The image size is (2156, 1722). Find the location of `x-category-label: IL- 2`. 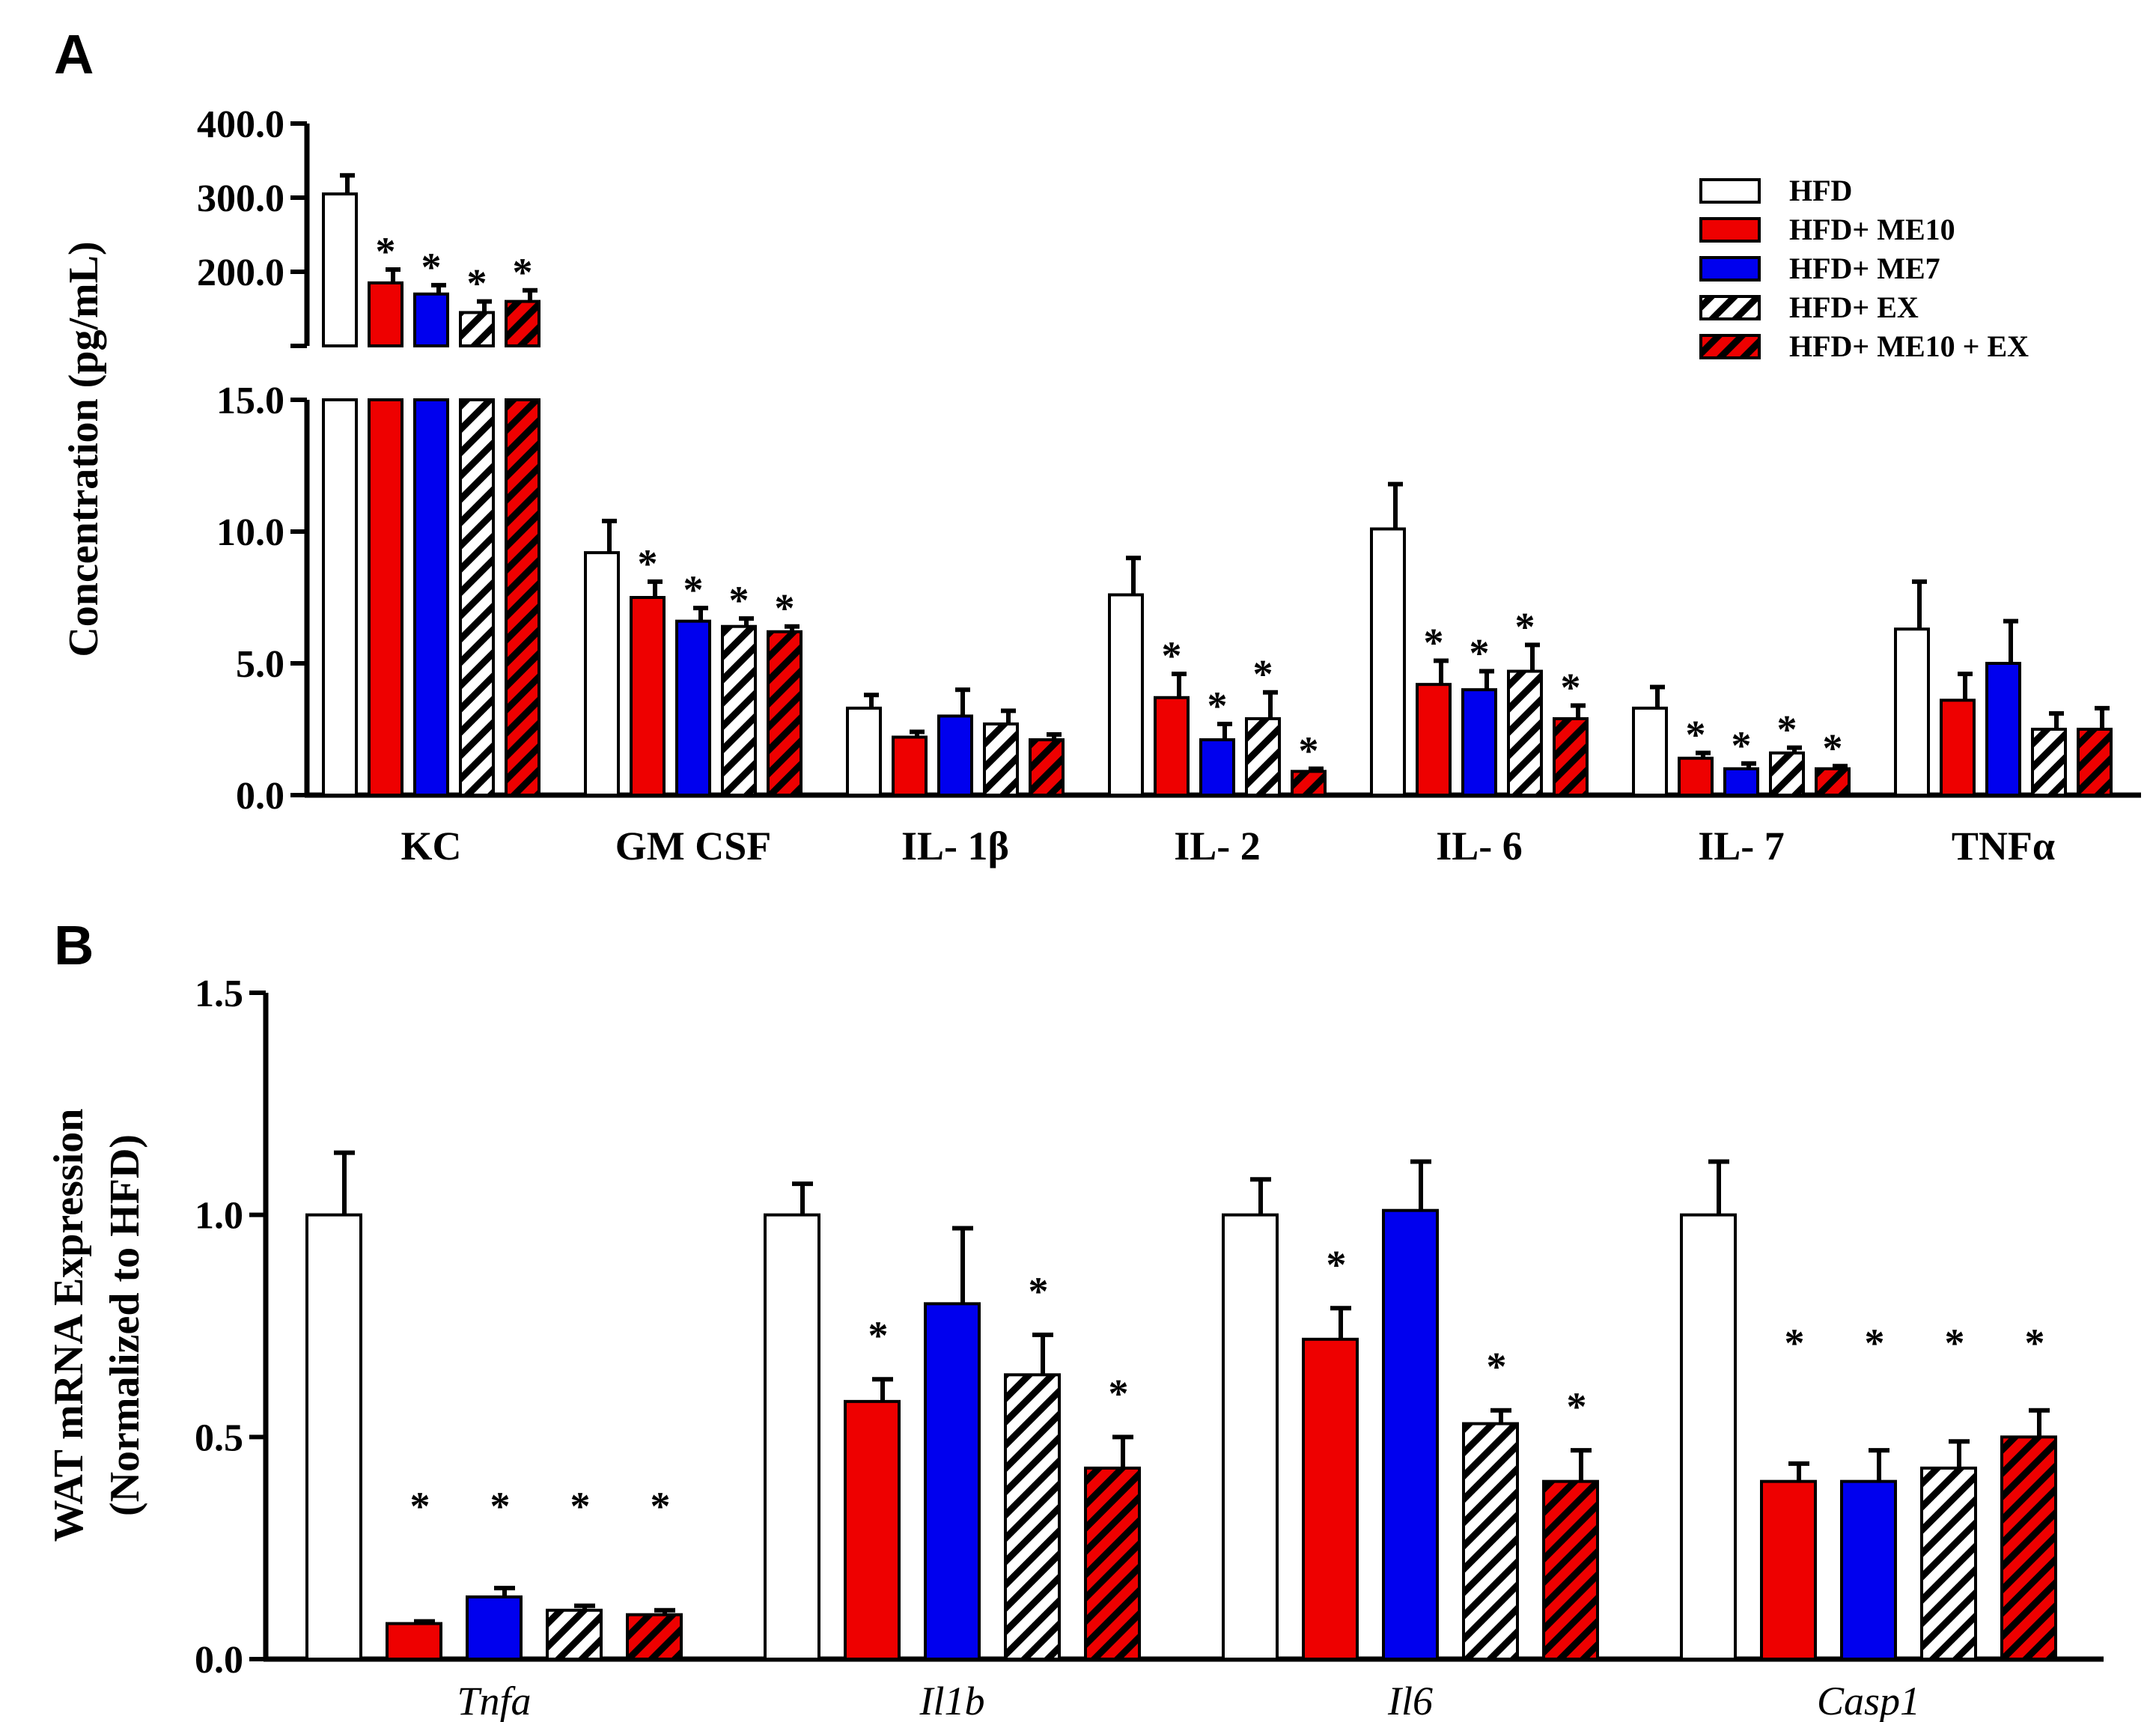

x-category-label: IL- 2 is located at coordinates (1217, 846).